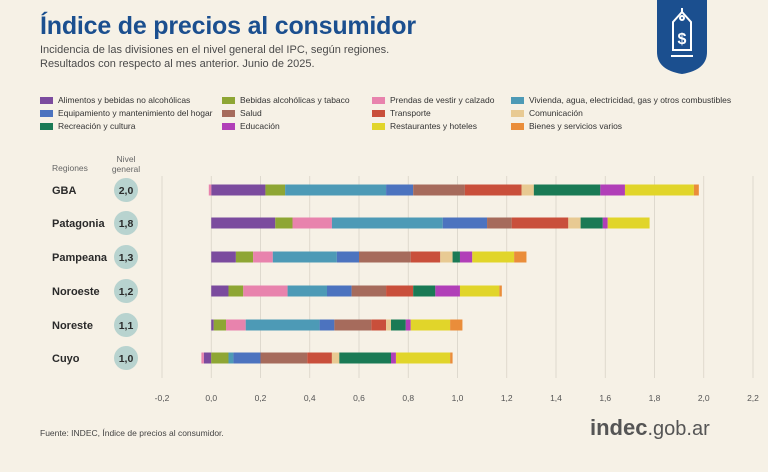  Describe the element at coordinates (410, 113) in the screenshot. I see `legend-label: Transporte` at that location.